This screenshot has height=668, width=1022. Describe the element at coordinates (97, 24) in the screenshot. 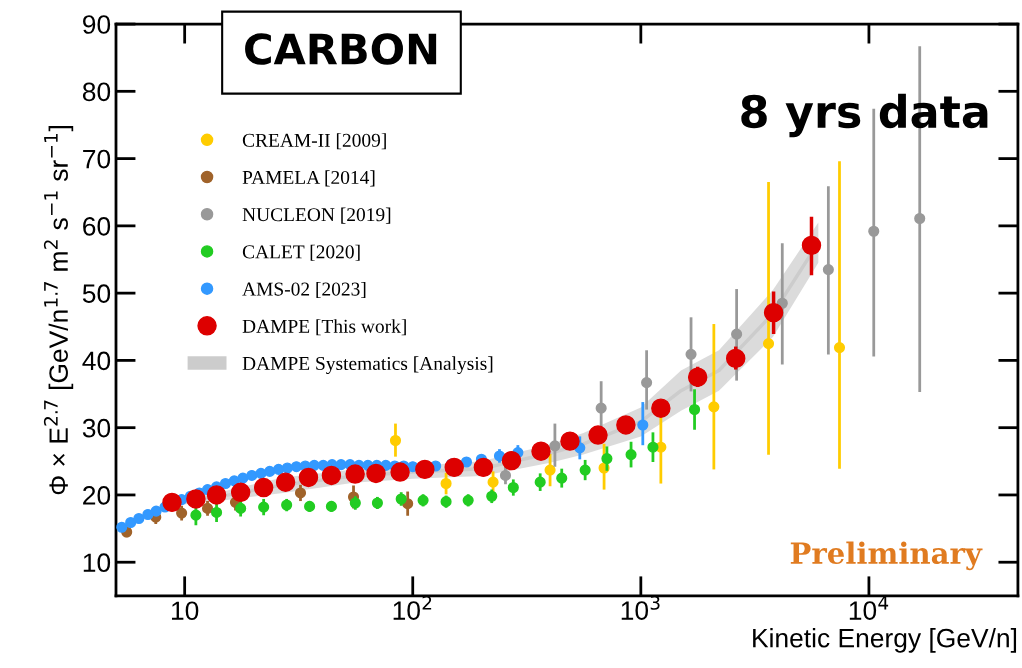

I see `y-tick-label: 90` at that location.